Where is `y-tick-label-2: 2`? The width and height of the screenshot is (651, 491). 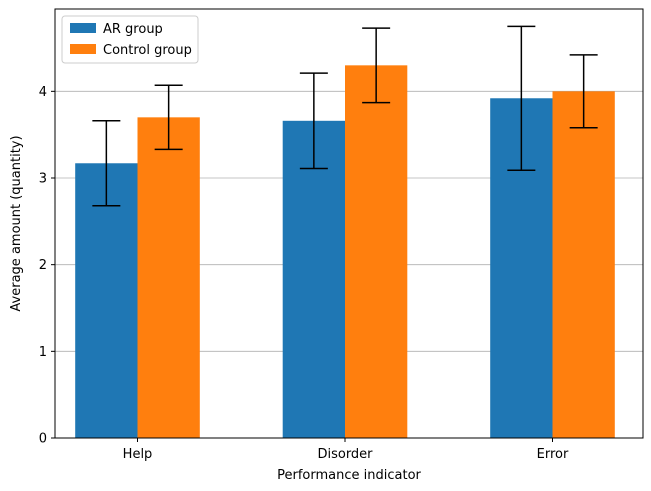
y-tick-label-2: 2 is located at coordinates (43, 265).